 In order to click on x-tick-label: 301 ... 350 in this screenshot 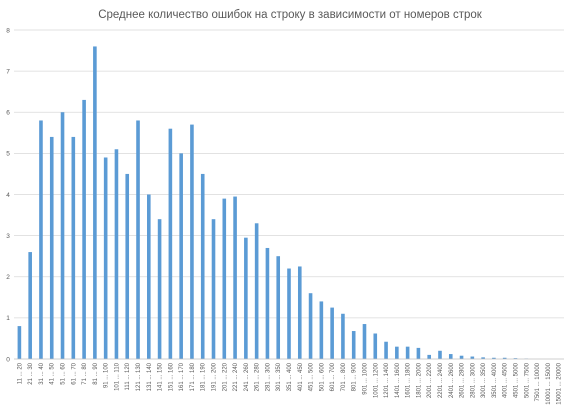, I will do `click(279, 376)`.